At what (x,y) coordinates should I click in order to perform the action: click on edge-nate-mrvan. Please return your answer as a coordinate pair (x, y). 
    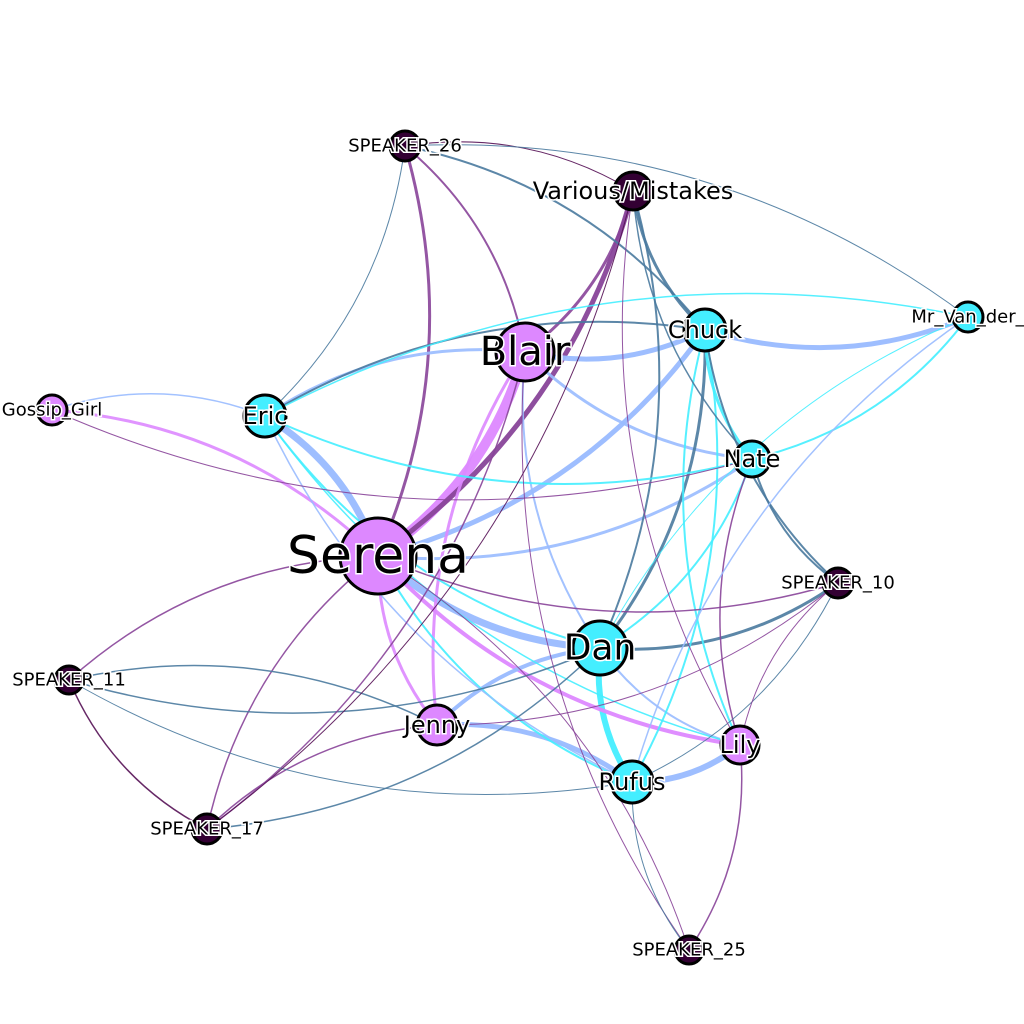
    Looking at the image, I should click on (860, 388).